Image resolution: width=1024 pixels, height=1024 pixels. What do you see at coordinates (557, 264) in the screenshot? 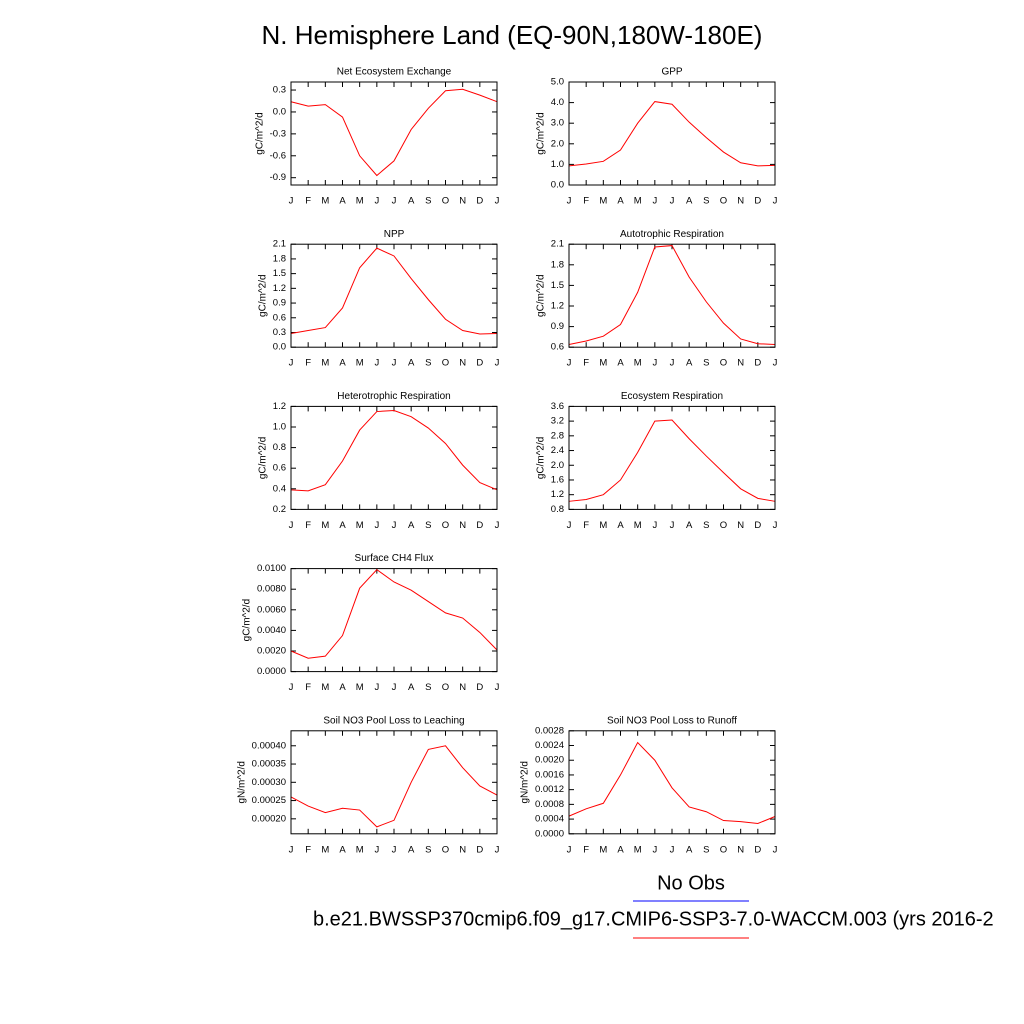
I see `y-tick-label: 1.8` at bounding box center [557, 264].